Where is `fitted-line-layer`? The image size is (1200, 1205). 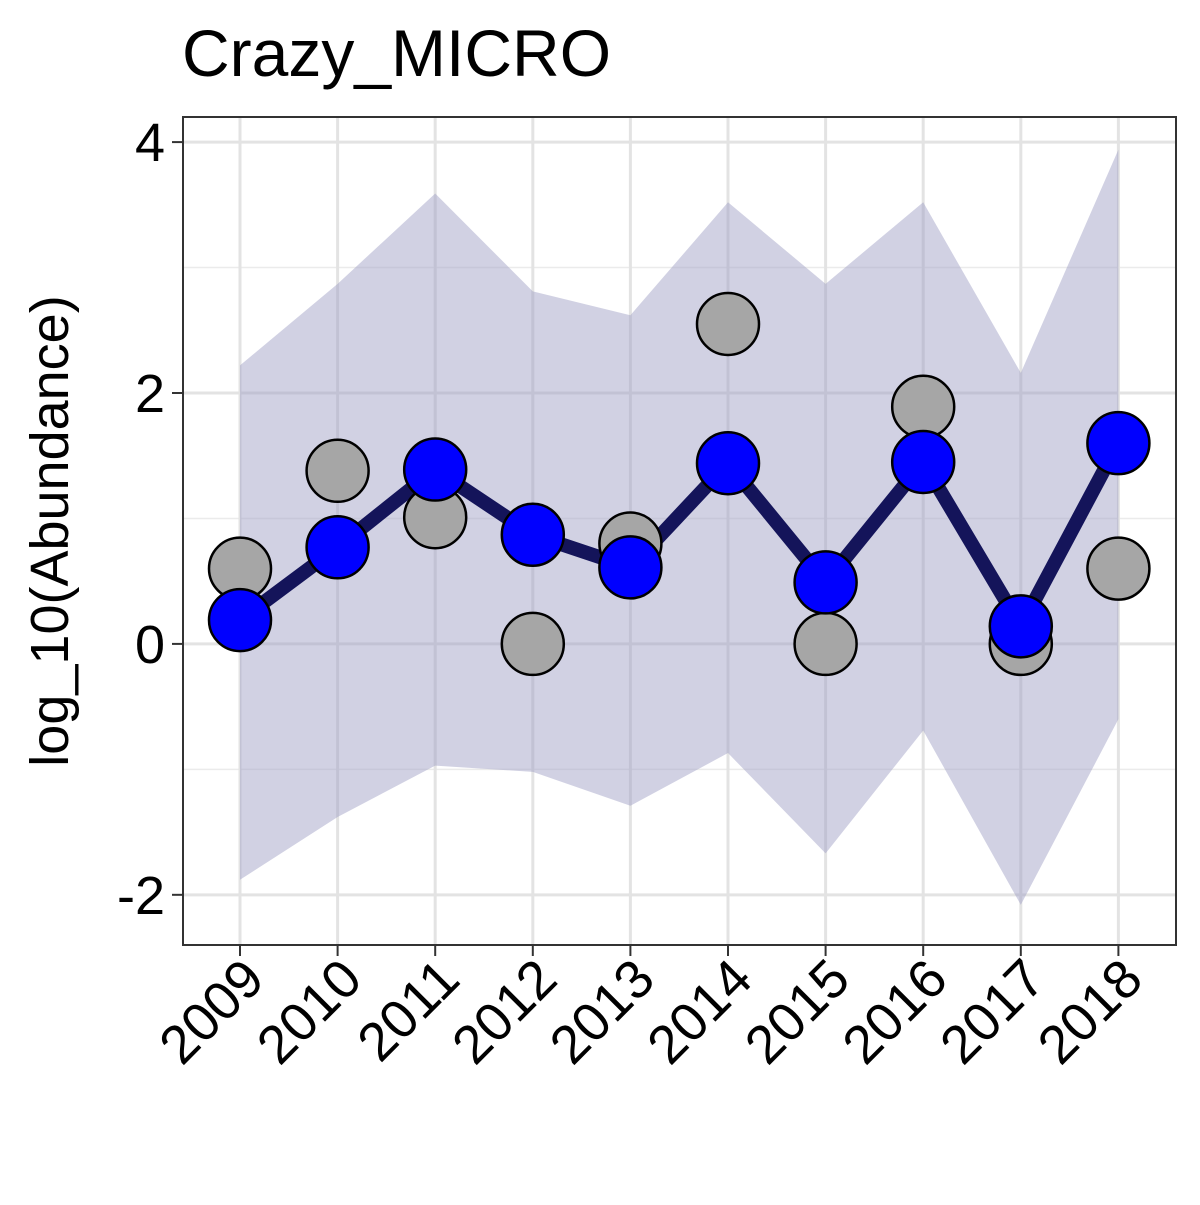
fitted-line-layer is located at coordinates (679, 535).